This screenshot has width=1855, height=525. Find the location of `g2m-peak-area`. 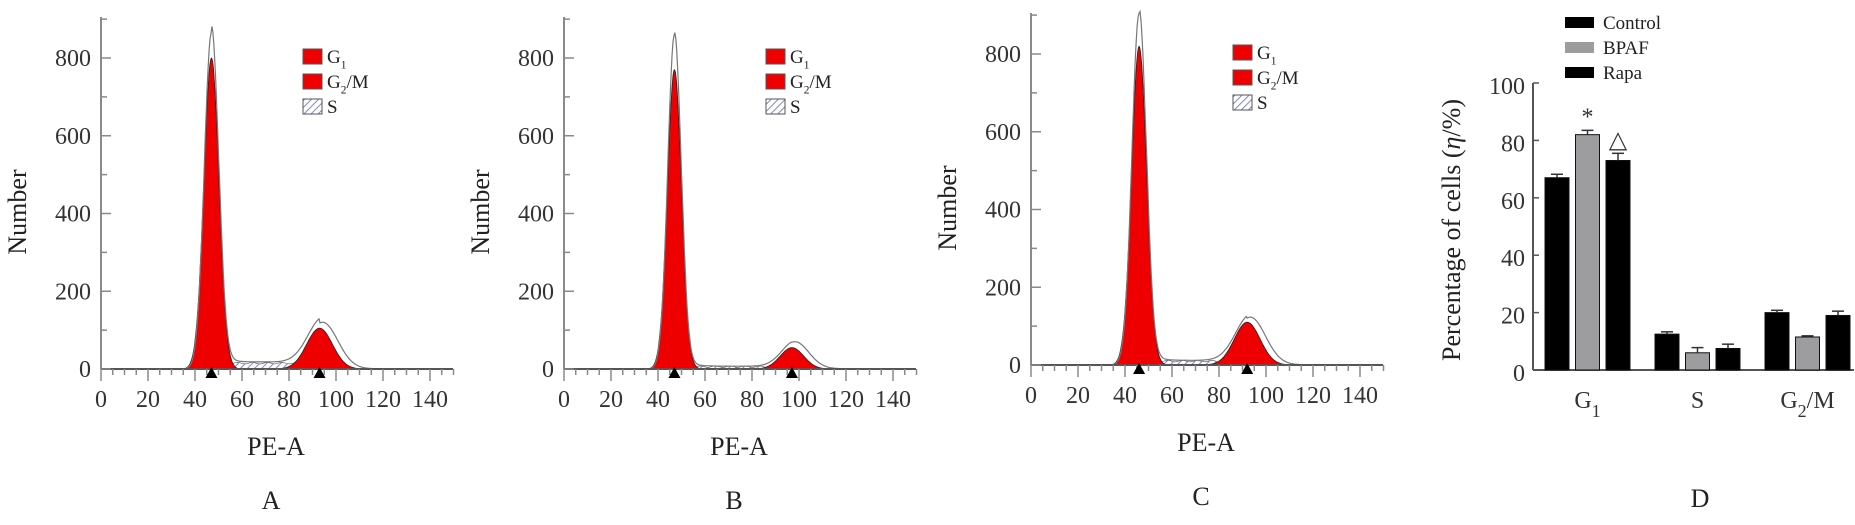

g2m-peak-area is located at coordinates (1246, 343).